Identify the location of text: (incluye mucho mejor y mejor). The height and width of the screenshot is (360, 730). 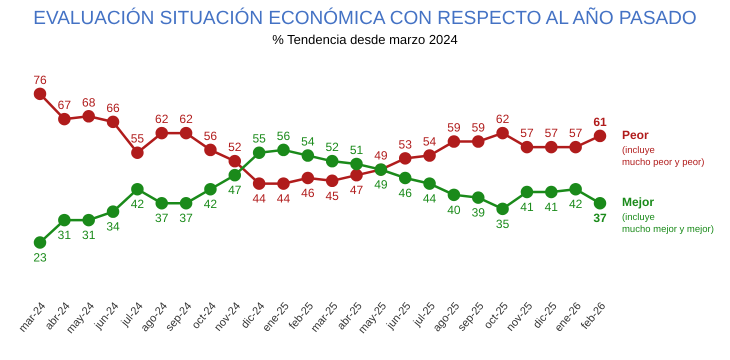
(668, 224).